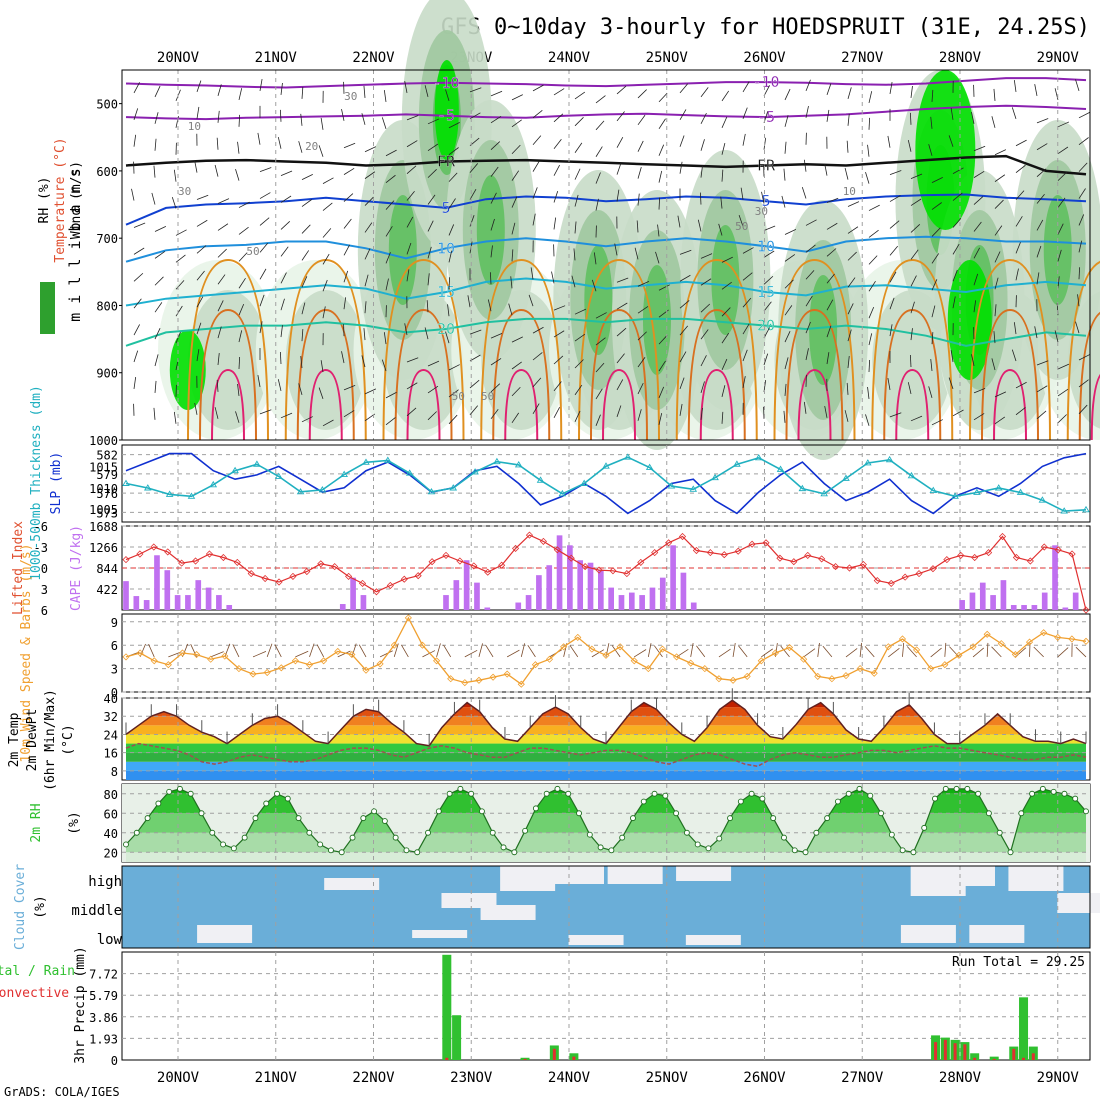 This screenshot has width=1100, height=1104. What do you see at coordinates (373, 1078) in the screenshot?
I see `bottom-day-label: 22NOV` at bounding box center [373, 1078].